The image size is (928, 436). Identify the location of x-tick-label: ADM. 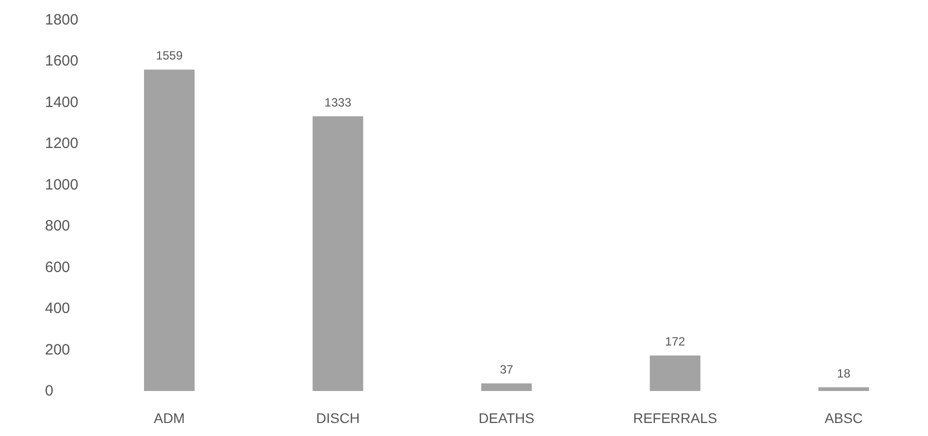
(169, 418).